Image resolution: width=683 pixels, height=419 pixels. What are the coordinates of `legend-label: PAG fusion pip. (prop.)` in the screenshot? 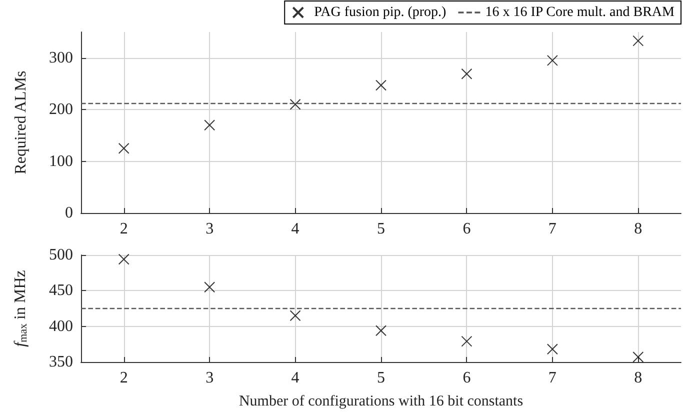 It's located at (380, 12).